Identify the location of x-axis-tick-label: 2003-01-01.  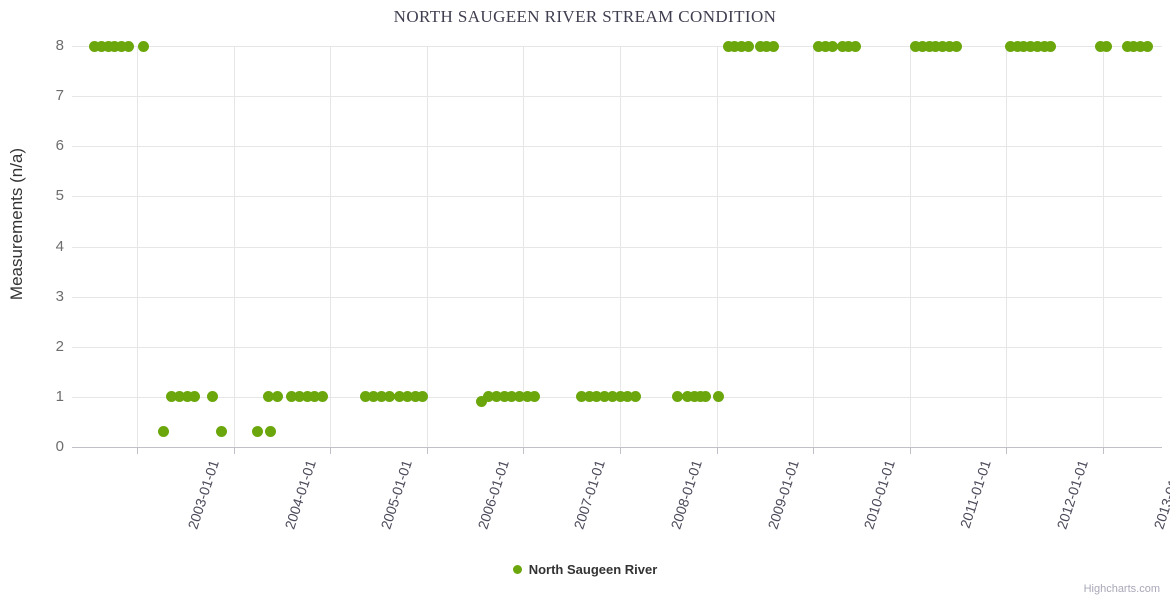
(203, 495).